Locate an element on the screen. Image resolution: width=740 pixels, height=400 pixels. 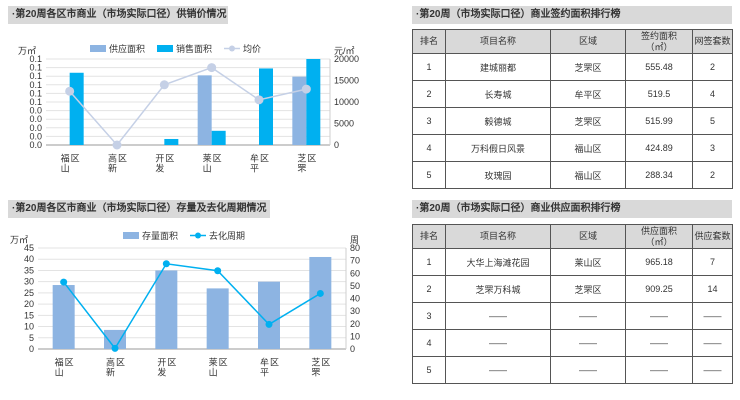
table2-cell: 5 is located at coordinates (429, 370).